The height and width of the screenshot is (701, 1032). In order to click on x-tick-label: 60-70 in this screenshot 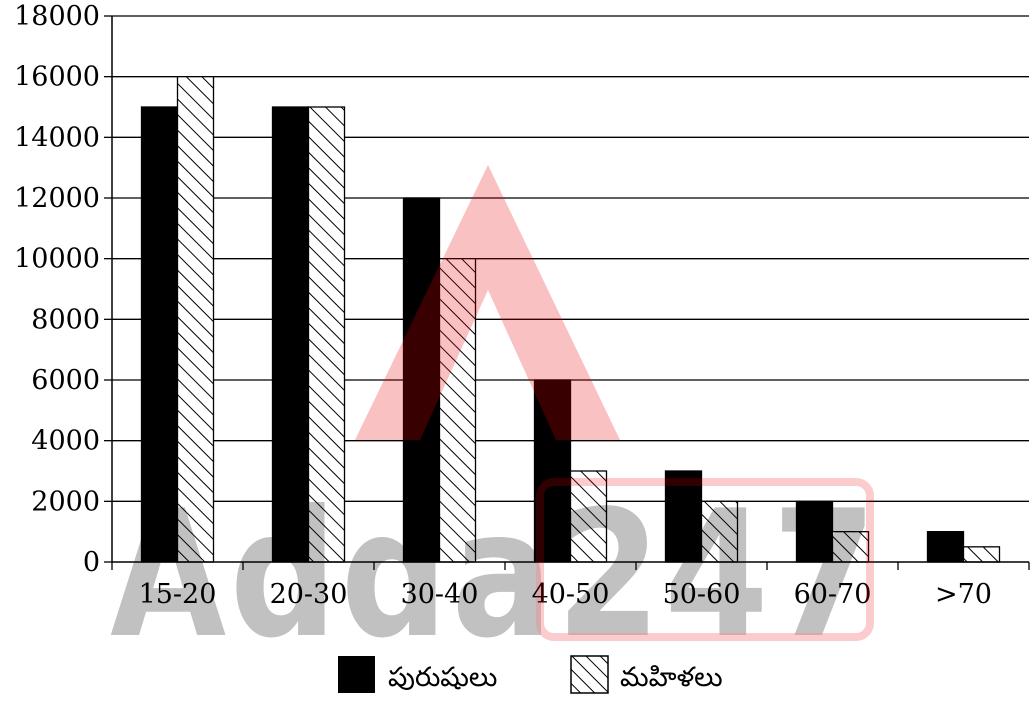, I will do `click(833, 594)`.